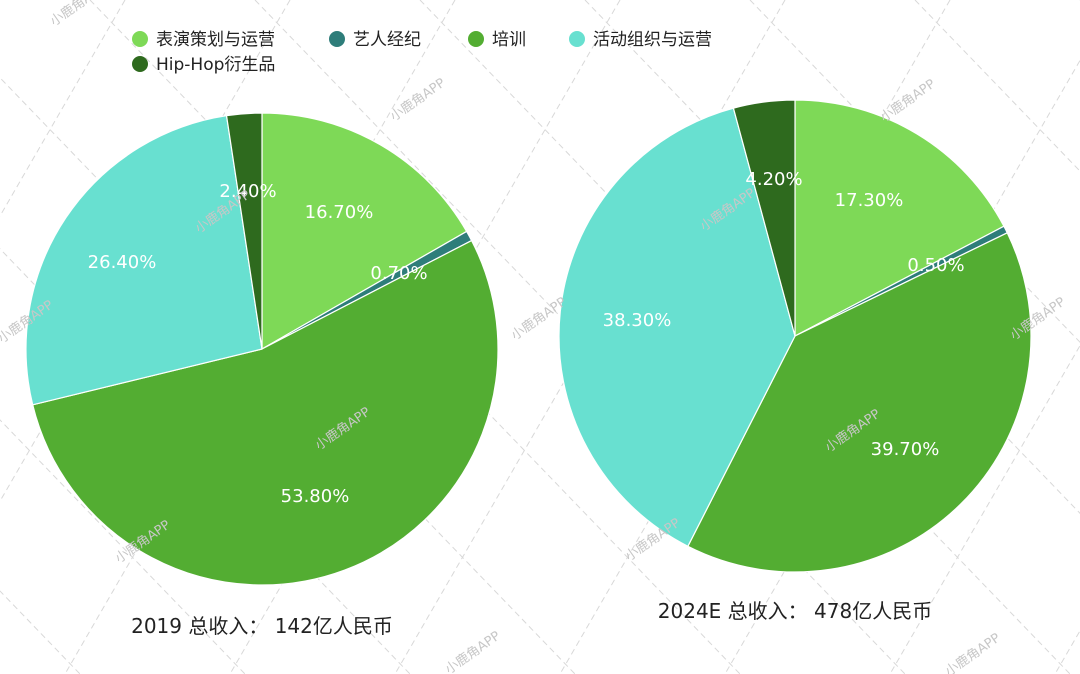  What do you see at coordinates (215, 40) in the screenshot?
I see `legend-label: 表演策划与运营` at bounding box center [215, 40].